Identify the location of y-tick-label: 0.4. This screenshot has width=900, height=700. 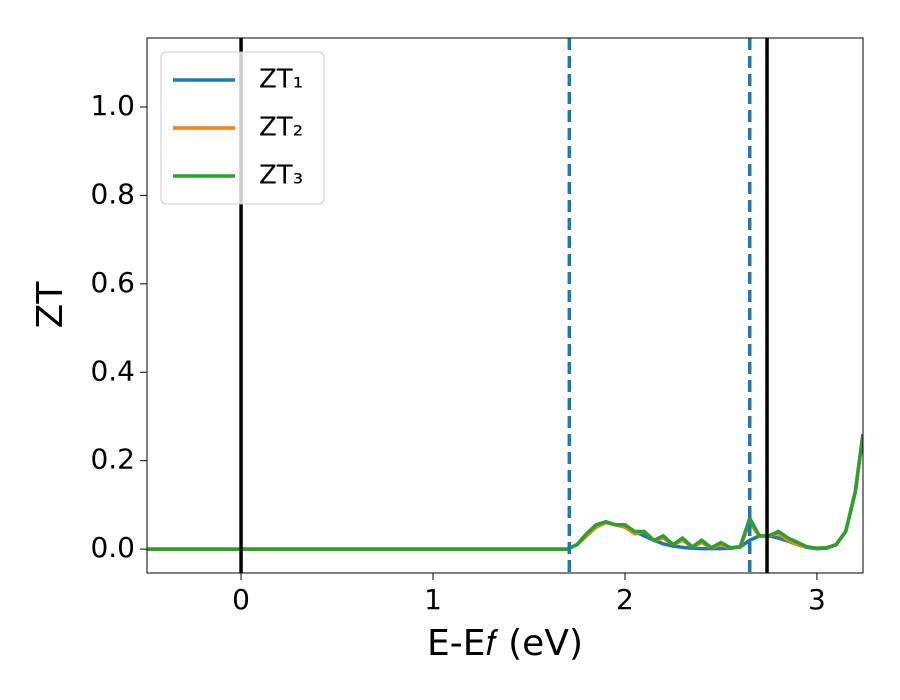
(112, 370).